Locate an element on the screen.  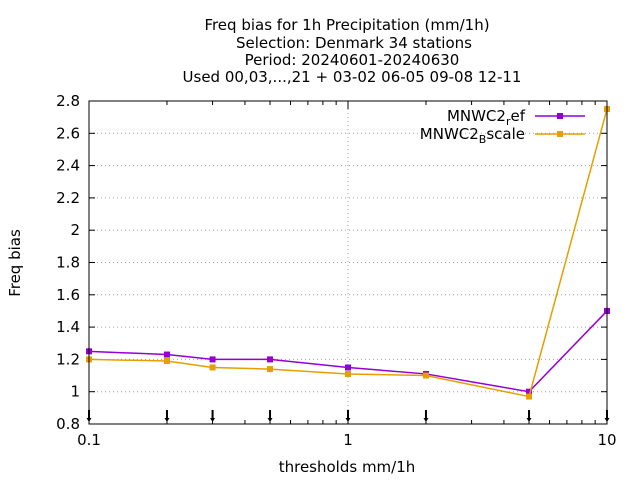
title-line-3: Period: 20240601-20240630 is located at coordinates (352, 60).